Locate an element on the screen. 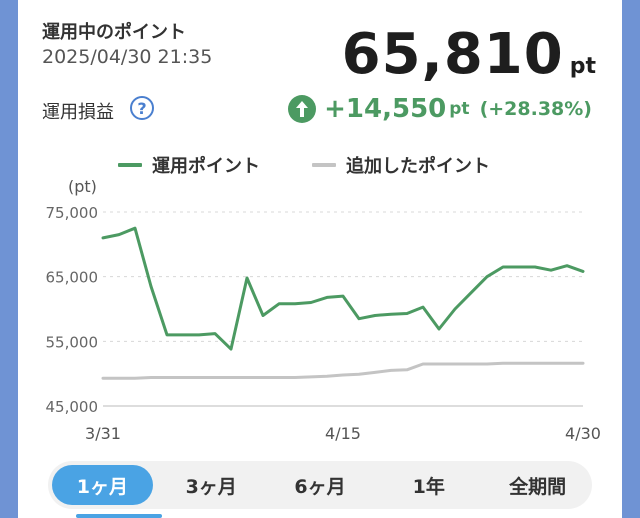 This screenshot has height=518, width=640. gain-percent: (+28.38%) is located at coordinates (535, 109).